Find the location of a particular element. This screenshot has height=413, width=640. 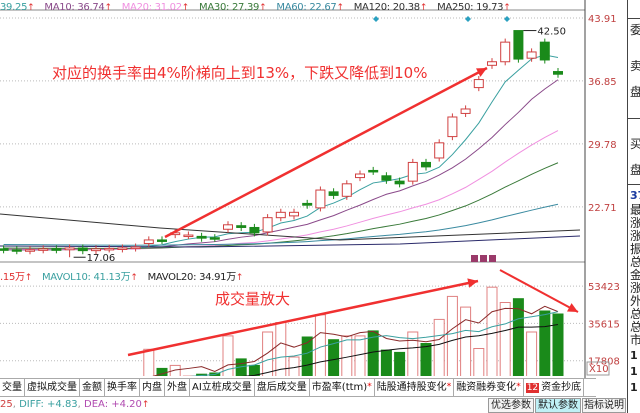

tab-6: AI立桩成交量 is located at coordinates (222, 387).